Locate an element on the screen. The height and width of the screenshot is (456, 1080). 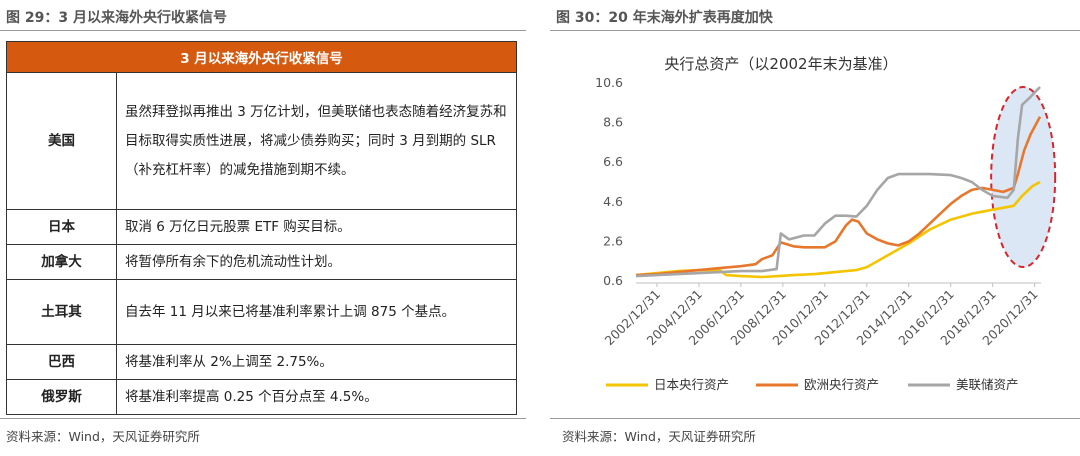
right-source-rule is located at coordinates (815, 418).